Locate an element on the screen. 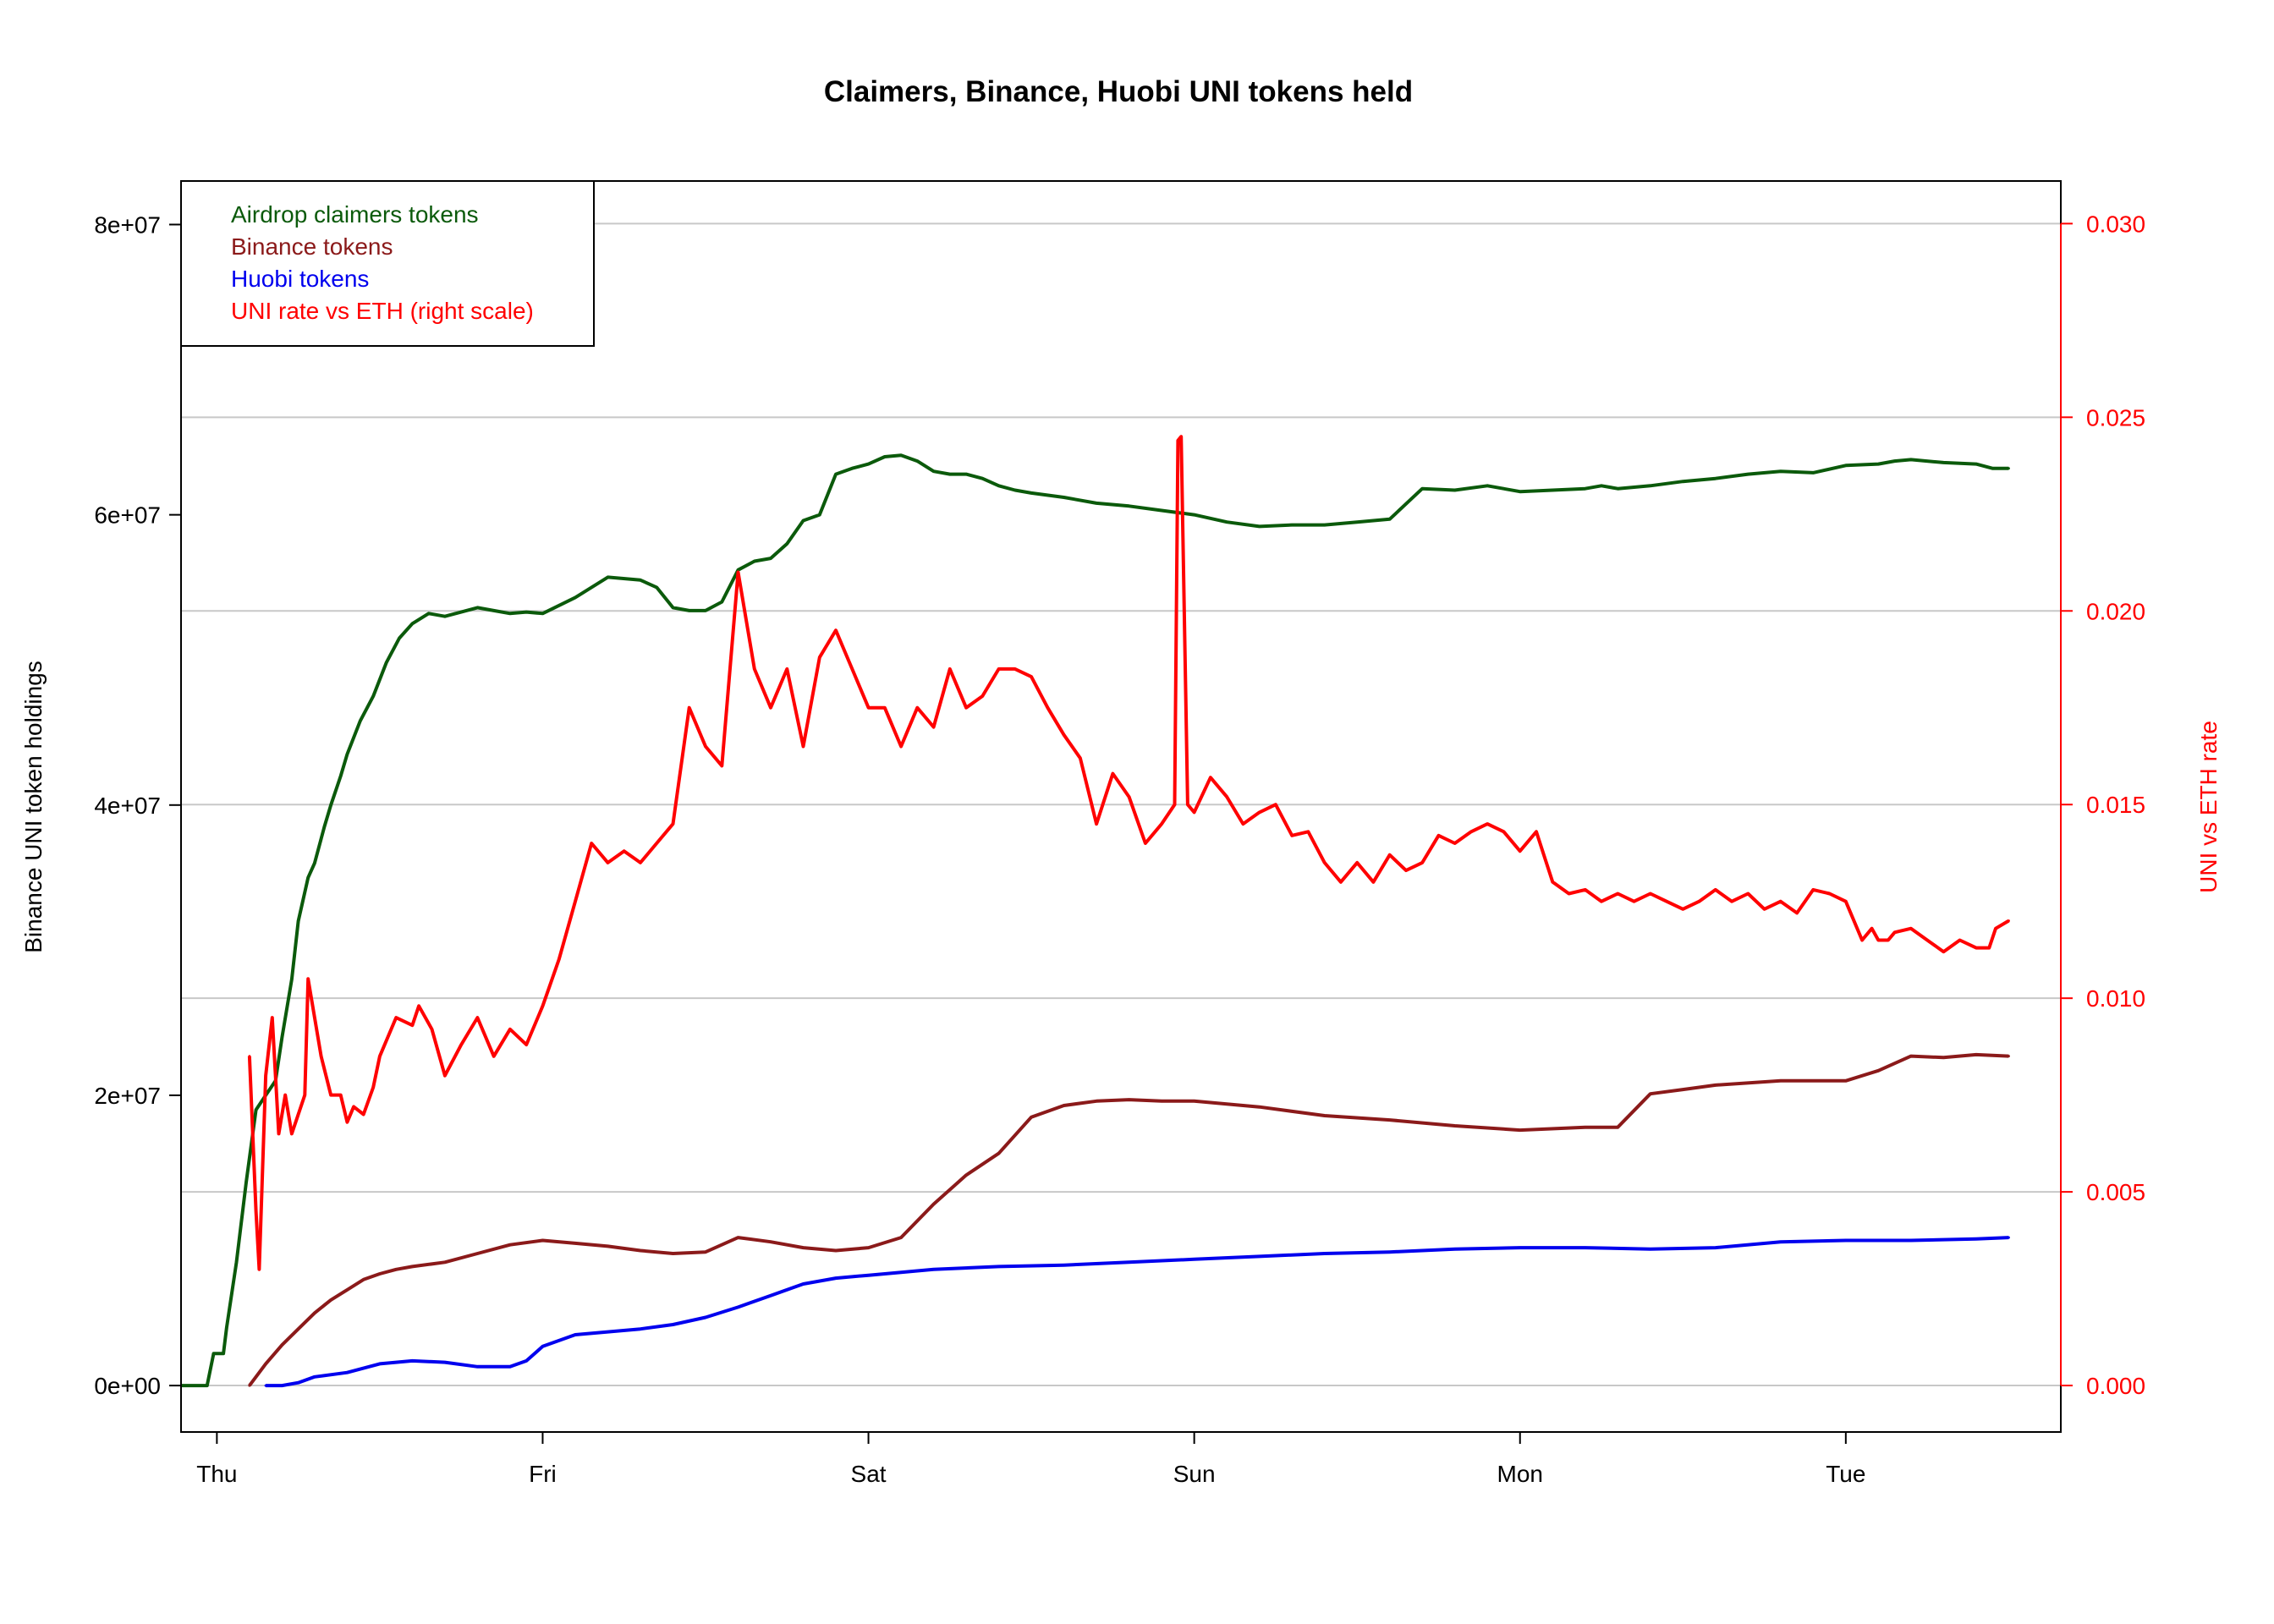 The width and height of the screenshot is (2274, 1624). right-tick-label-0: 0.000 is located at coordinates (2115, 1386).